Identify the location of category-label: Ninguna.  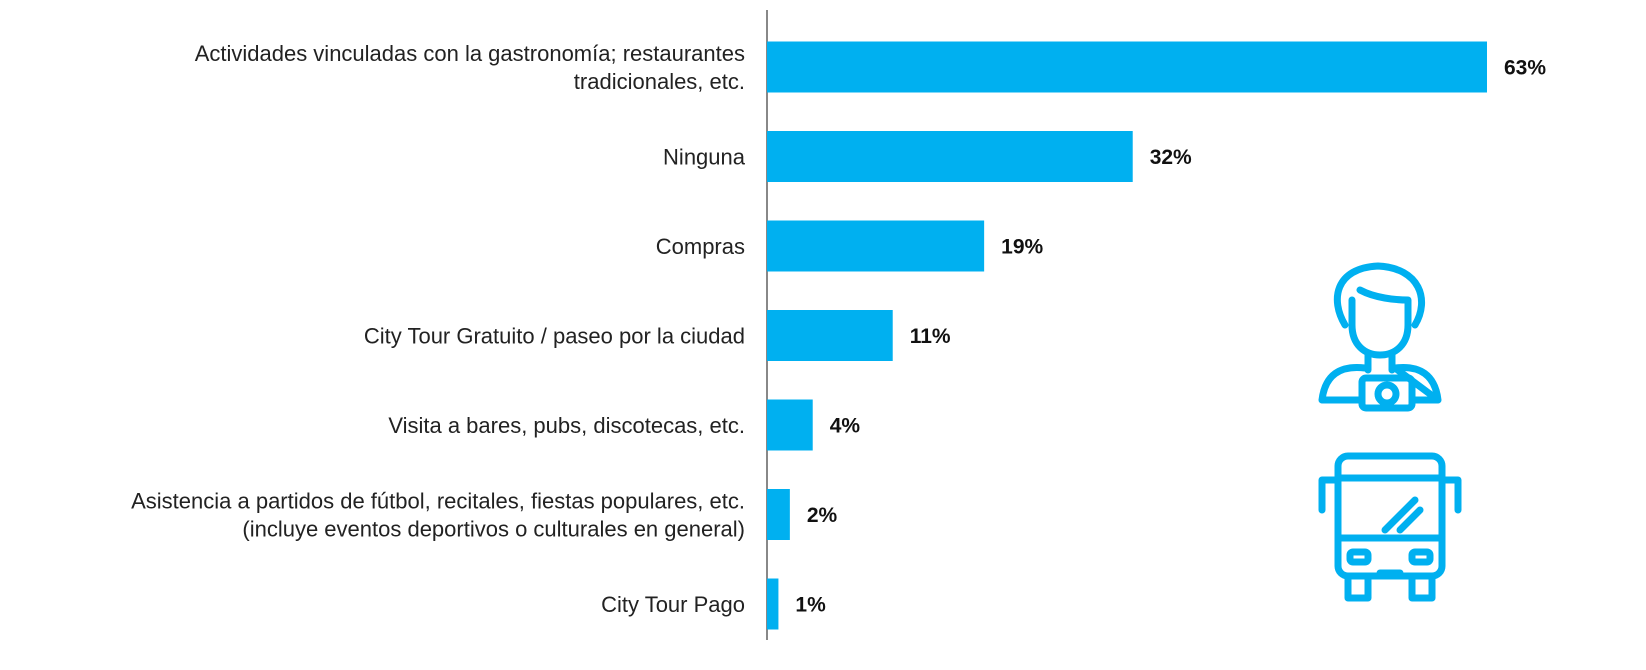
(704, 157).